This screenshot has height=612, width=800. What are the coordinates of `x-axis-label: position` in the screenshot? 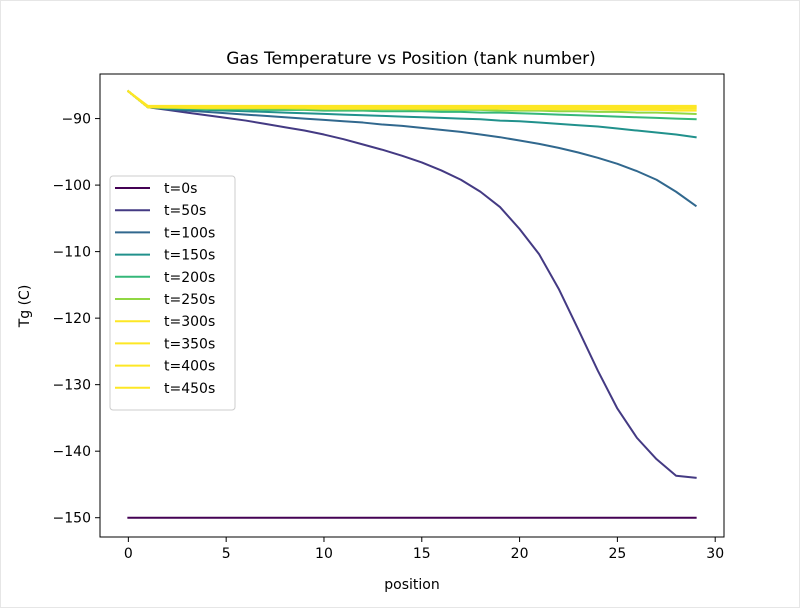 It's located at (411, 585).